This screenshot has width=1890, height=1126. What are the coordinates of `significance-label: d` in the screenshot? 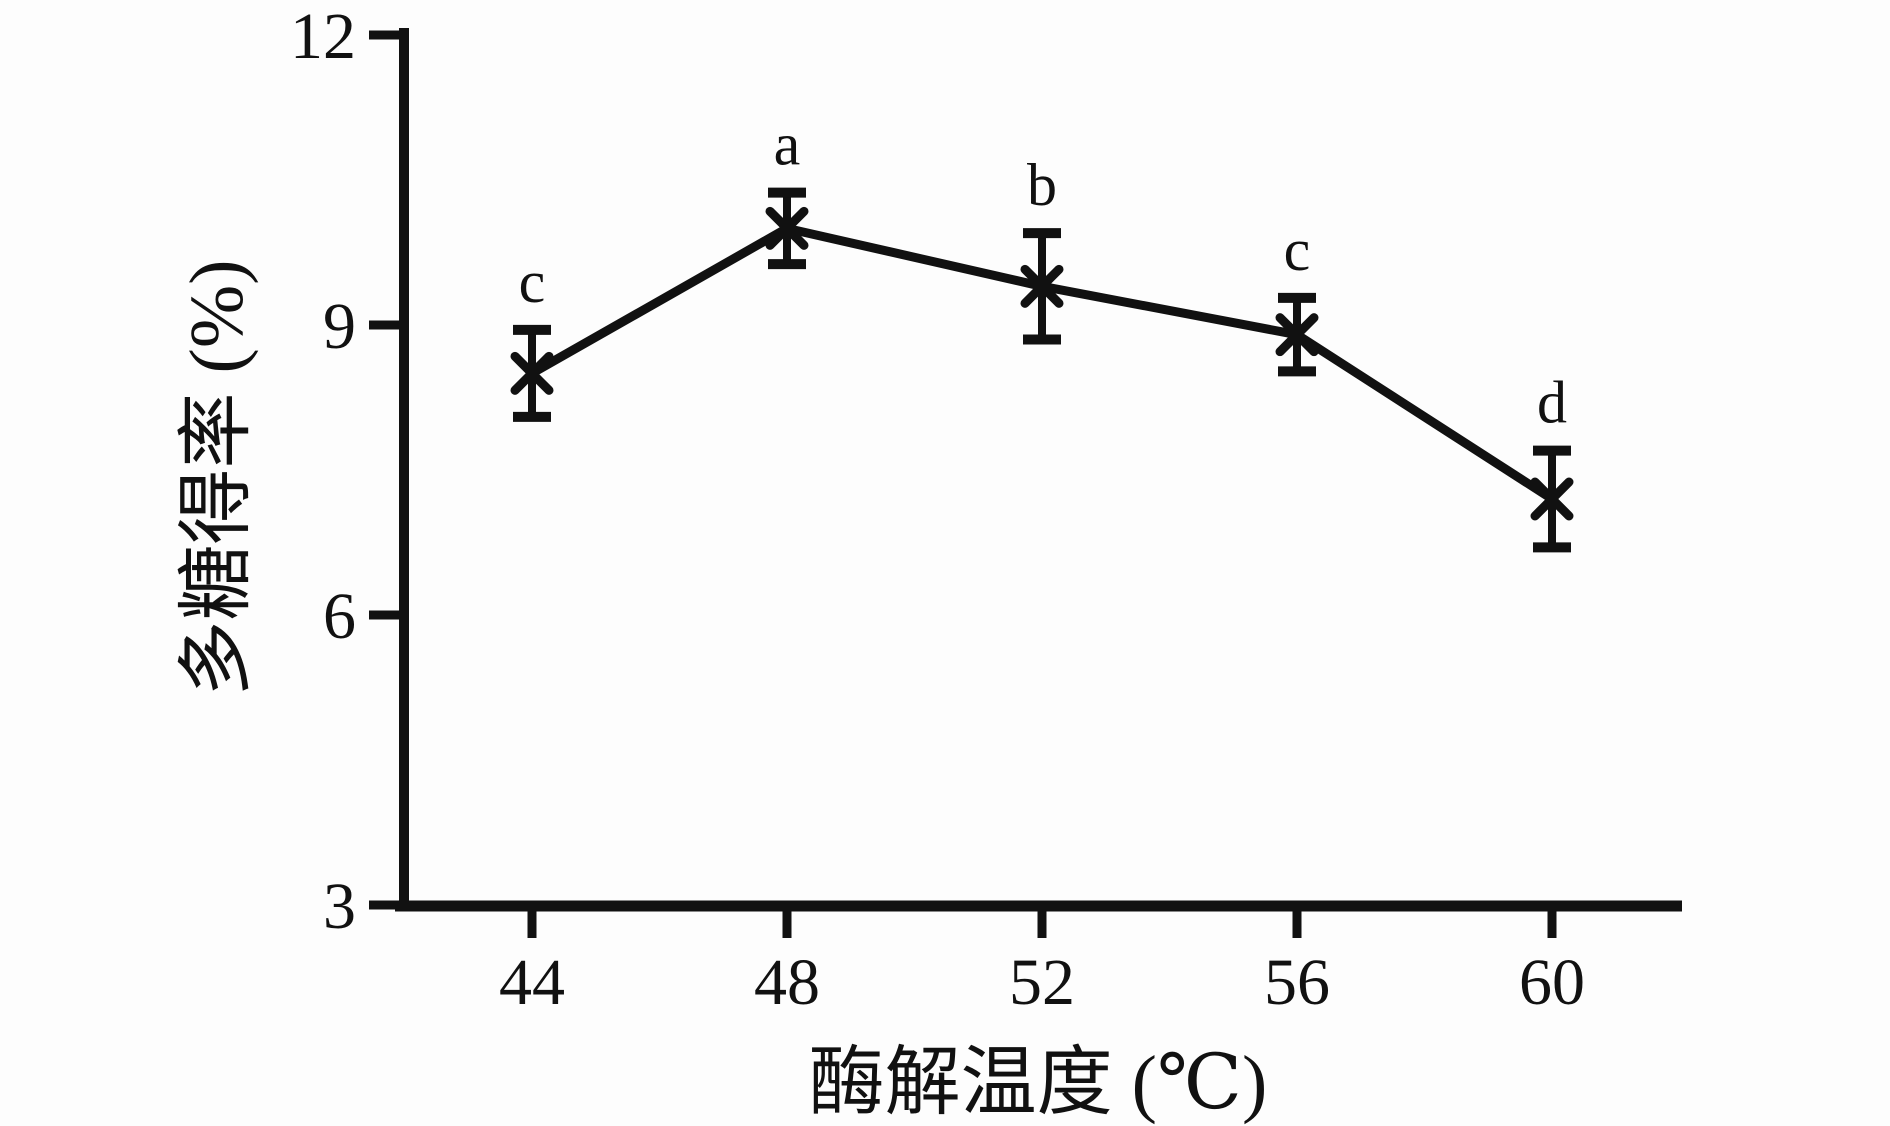 It's located at (1552, 403).